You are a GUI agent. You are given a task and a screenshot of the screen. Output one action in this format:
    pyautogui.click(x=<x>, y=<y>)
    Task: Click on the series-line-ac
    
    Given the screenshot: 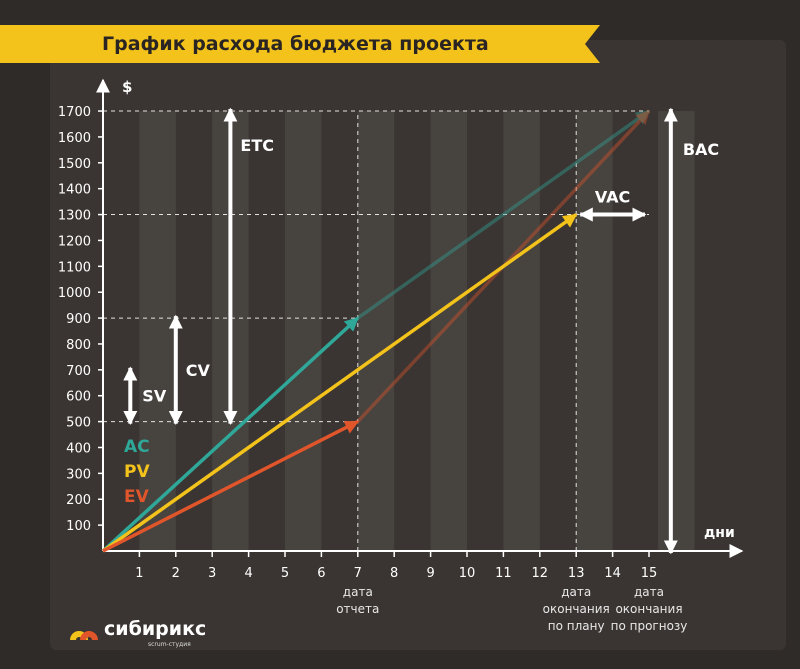 What is the action you would take?
    pyautogui.click(x=230, y=434)
    